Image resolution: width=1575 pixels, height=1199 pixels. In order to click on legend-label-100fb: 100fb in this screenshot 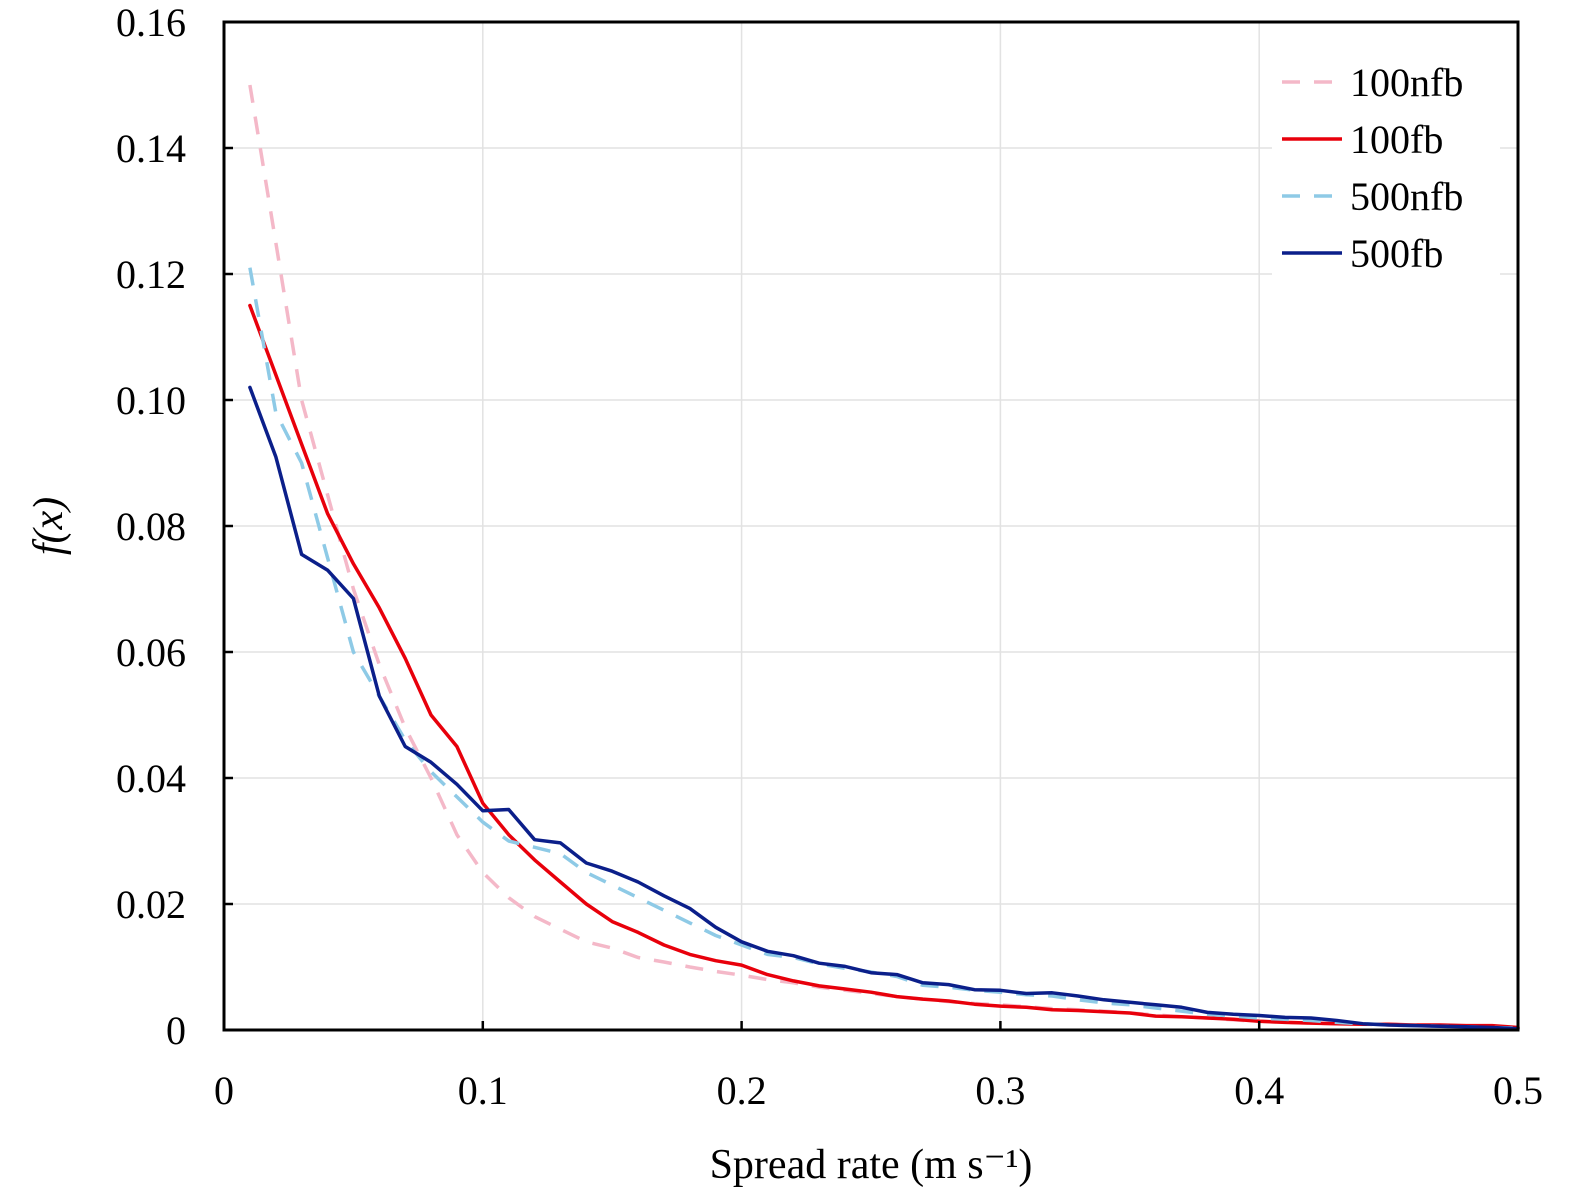, I will do `click(1396, 139)`.